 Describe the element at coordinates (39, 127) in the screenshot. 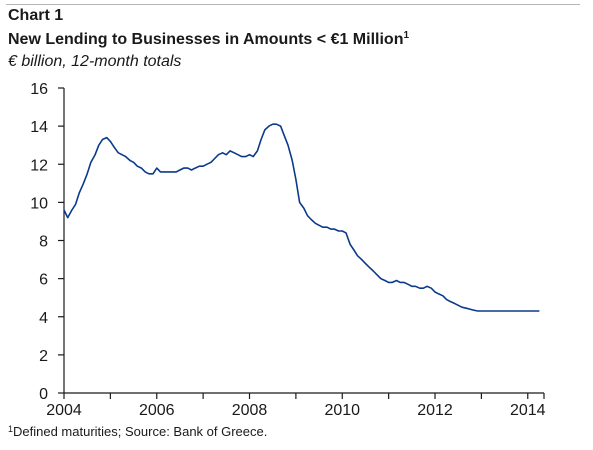

I see `y-tick-label: 14` at that location.